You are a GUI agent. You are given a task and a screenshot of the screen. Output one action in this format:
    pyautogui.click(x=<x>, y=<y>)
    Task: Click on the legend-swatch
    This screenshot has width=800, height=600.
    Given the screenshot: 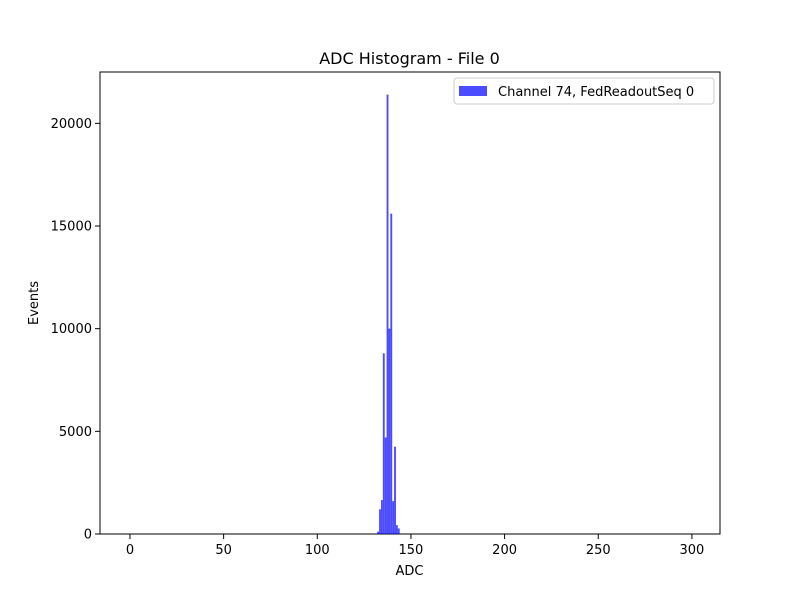 What is the action you would take?
    pyautogui.click(x=473, y=91)
    